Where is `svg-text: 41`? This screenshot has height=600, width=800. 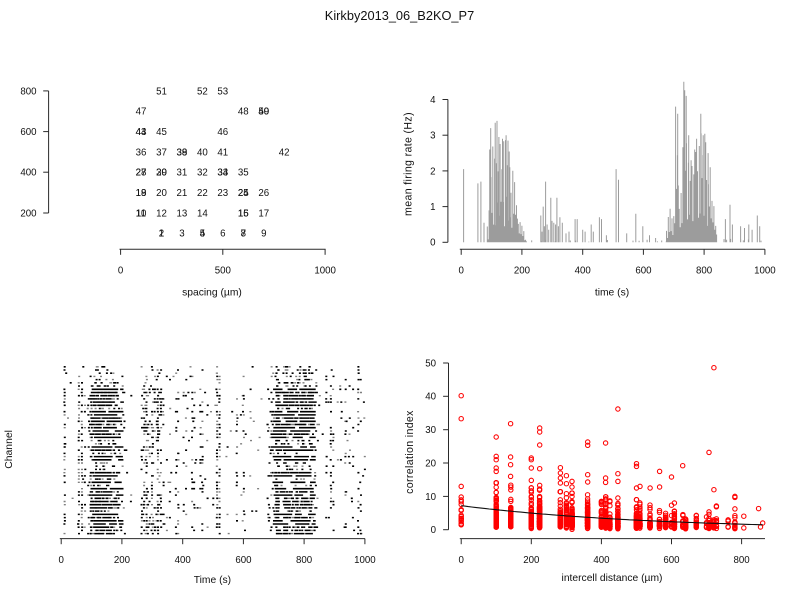
svg-text: 41 is located at coordinates (222, 152).